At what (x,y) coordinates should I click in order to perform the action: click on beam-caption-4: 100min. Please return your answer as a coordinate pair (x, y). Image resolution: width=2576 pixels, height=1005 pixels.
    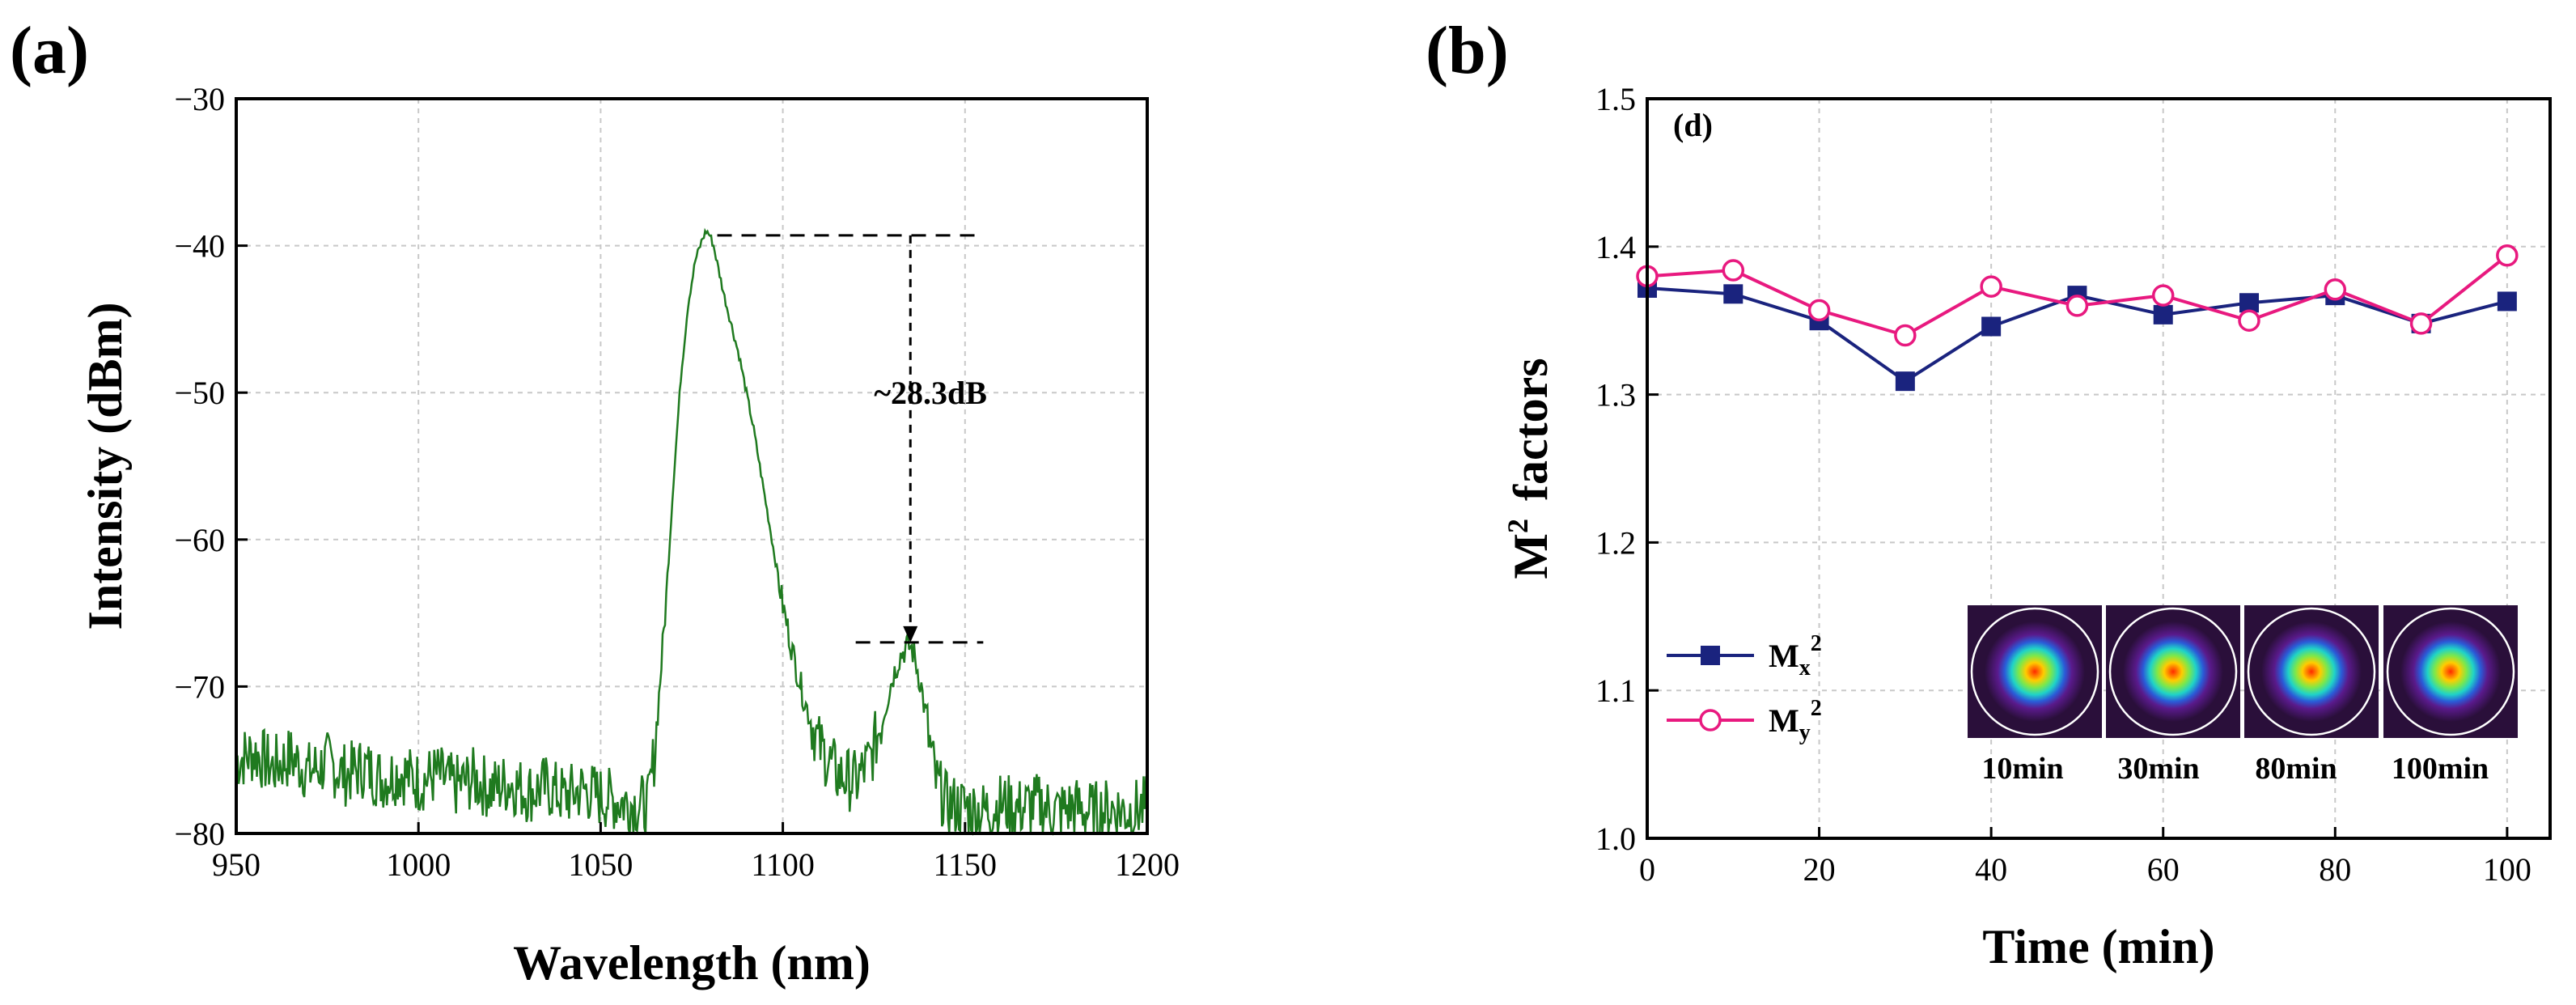
    Looking at the image, I should click on (2440, 769).